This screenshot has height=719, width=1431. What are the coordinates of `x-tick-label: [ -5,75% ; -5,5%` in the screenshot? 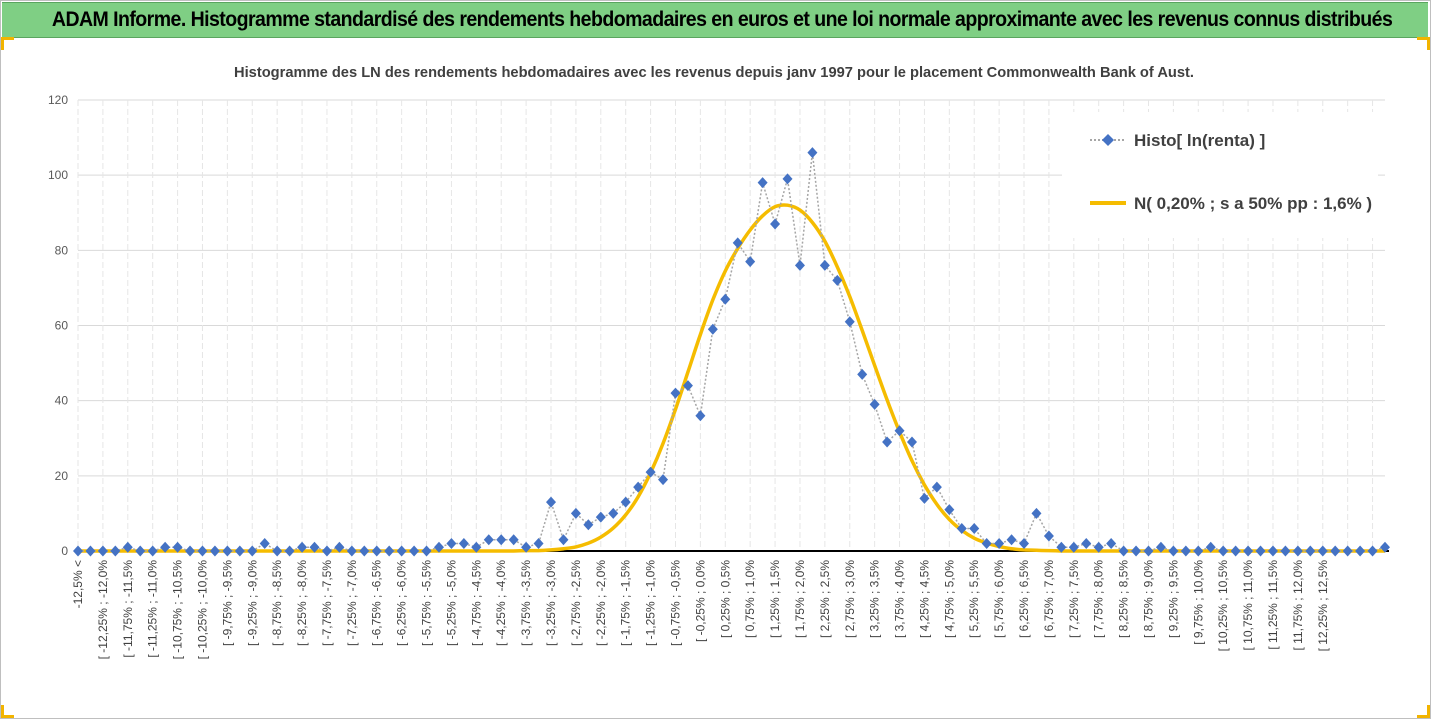 It's located at (427, 603).